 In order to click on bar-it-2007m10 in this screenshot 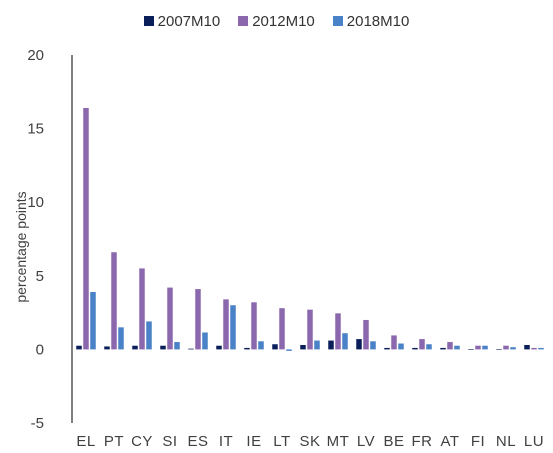, I will do `click(219, 347)`.